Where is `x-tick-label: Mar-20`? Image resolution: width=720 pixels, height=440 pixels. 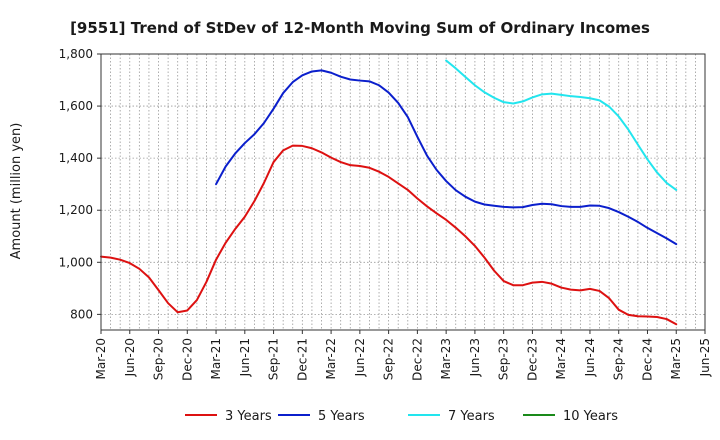 x-tick-label: Mar-20 is located at coordinates (101, 358).